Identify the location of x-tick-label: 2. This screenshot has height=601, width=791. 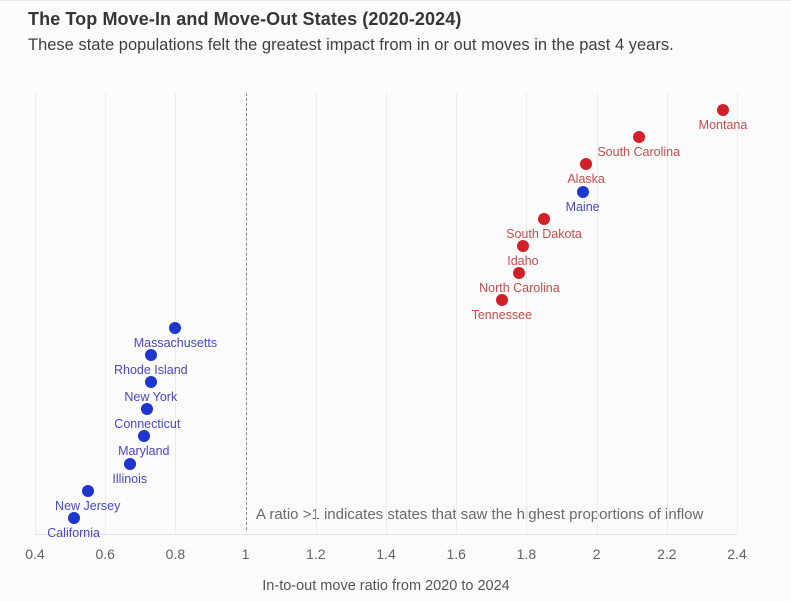
(596, 554).